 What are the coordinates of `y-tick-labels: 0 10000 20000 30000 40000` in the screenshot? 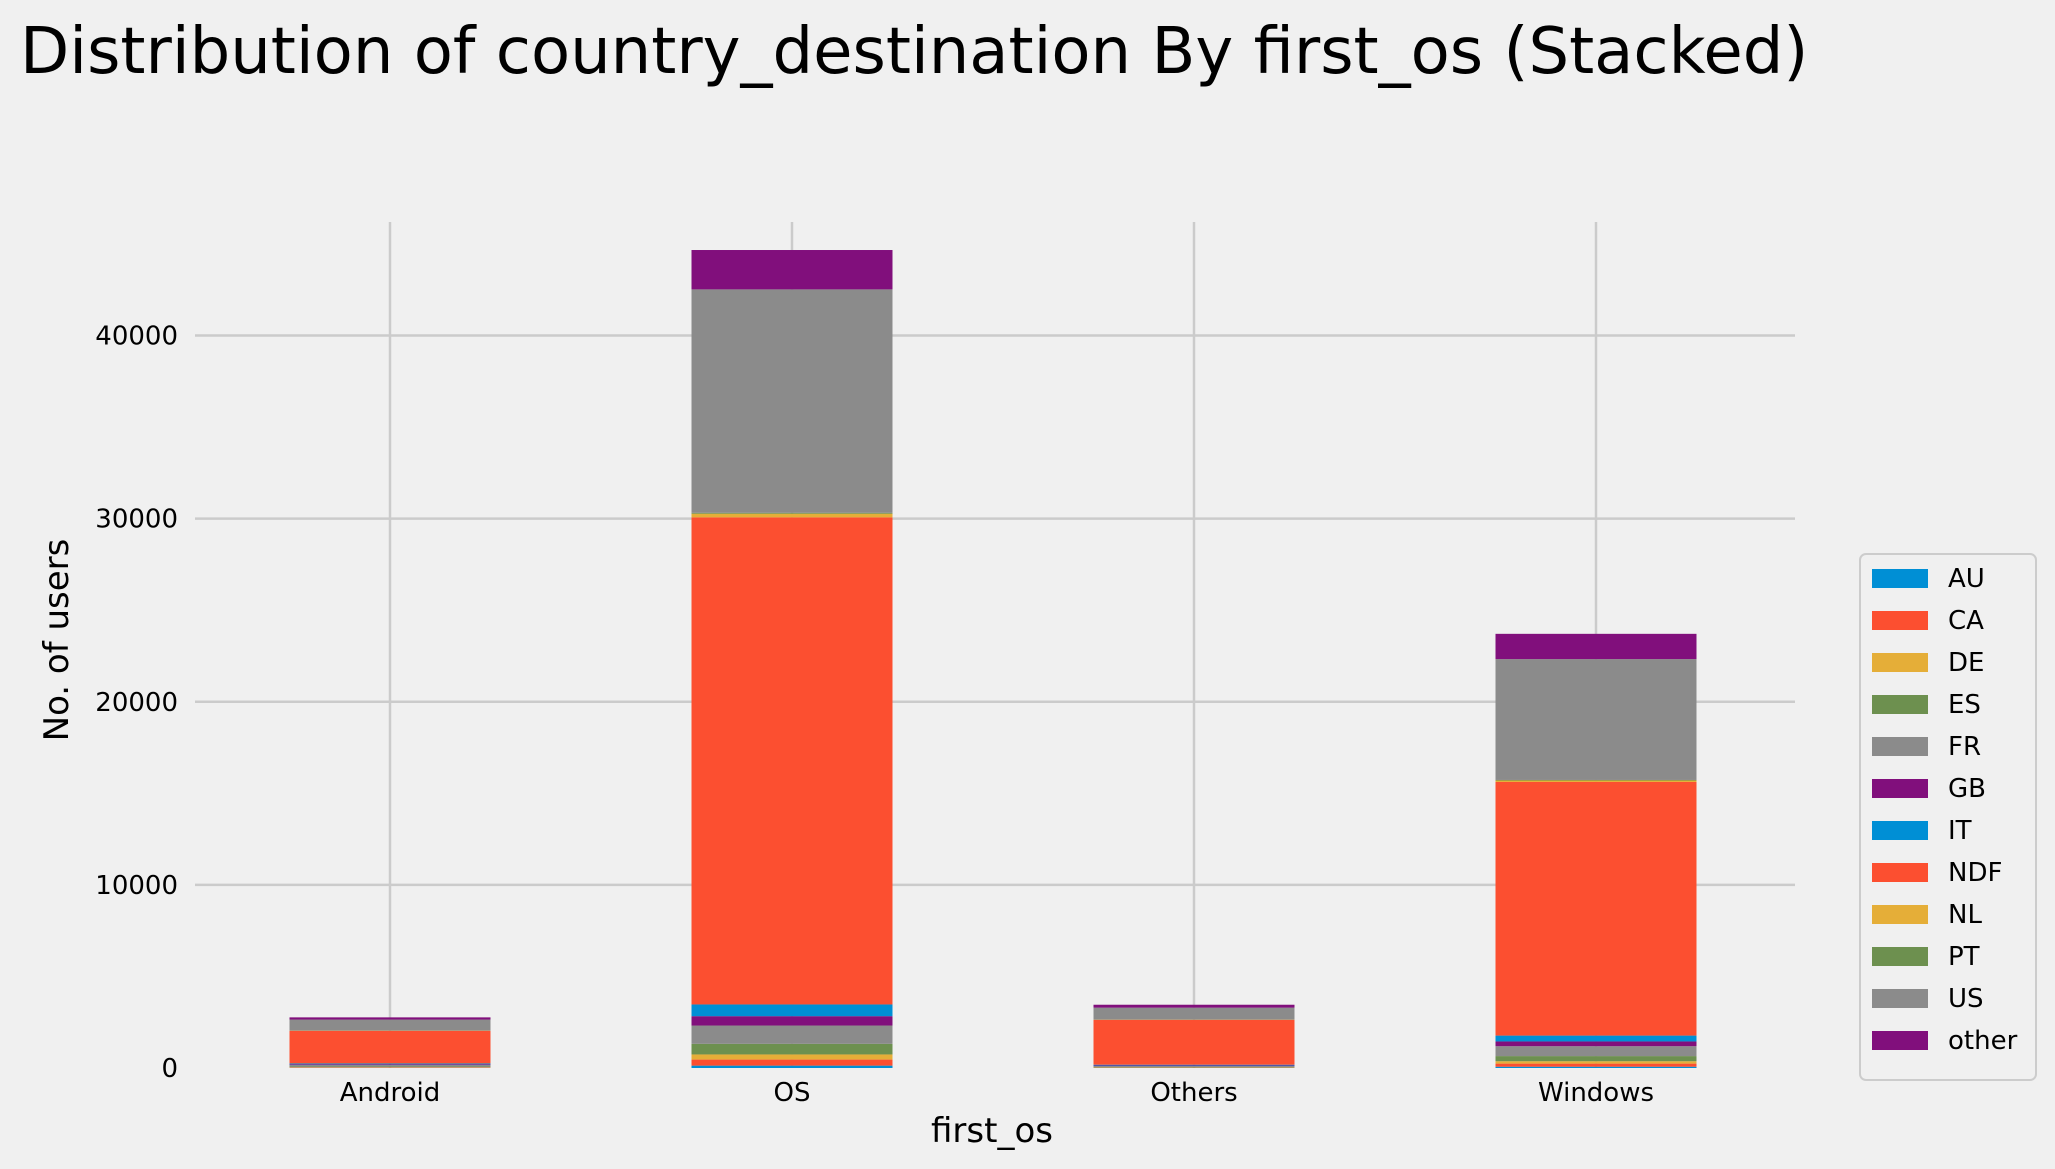 It's located at (136, 703).